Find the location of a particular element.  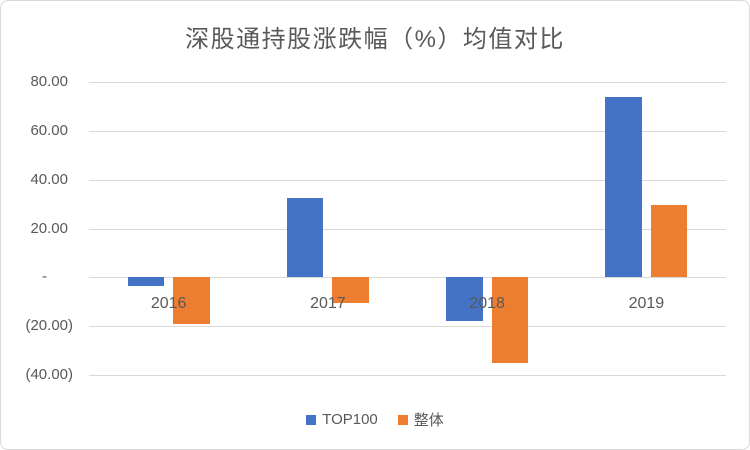

bar-整体-2018 is located at coordinates (510, 320).